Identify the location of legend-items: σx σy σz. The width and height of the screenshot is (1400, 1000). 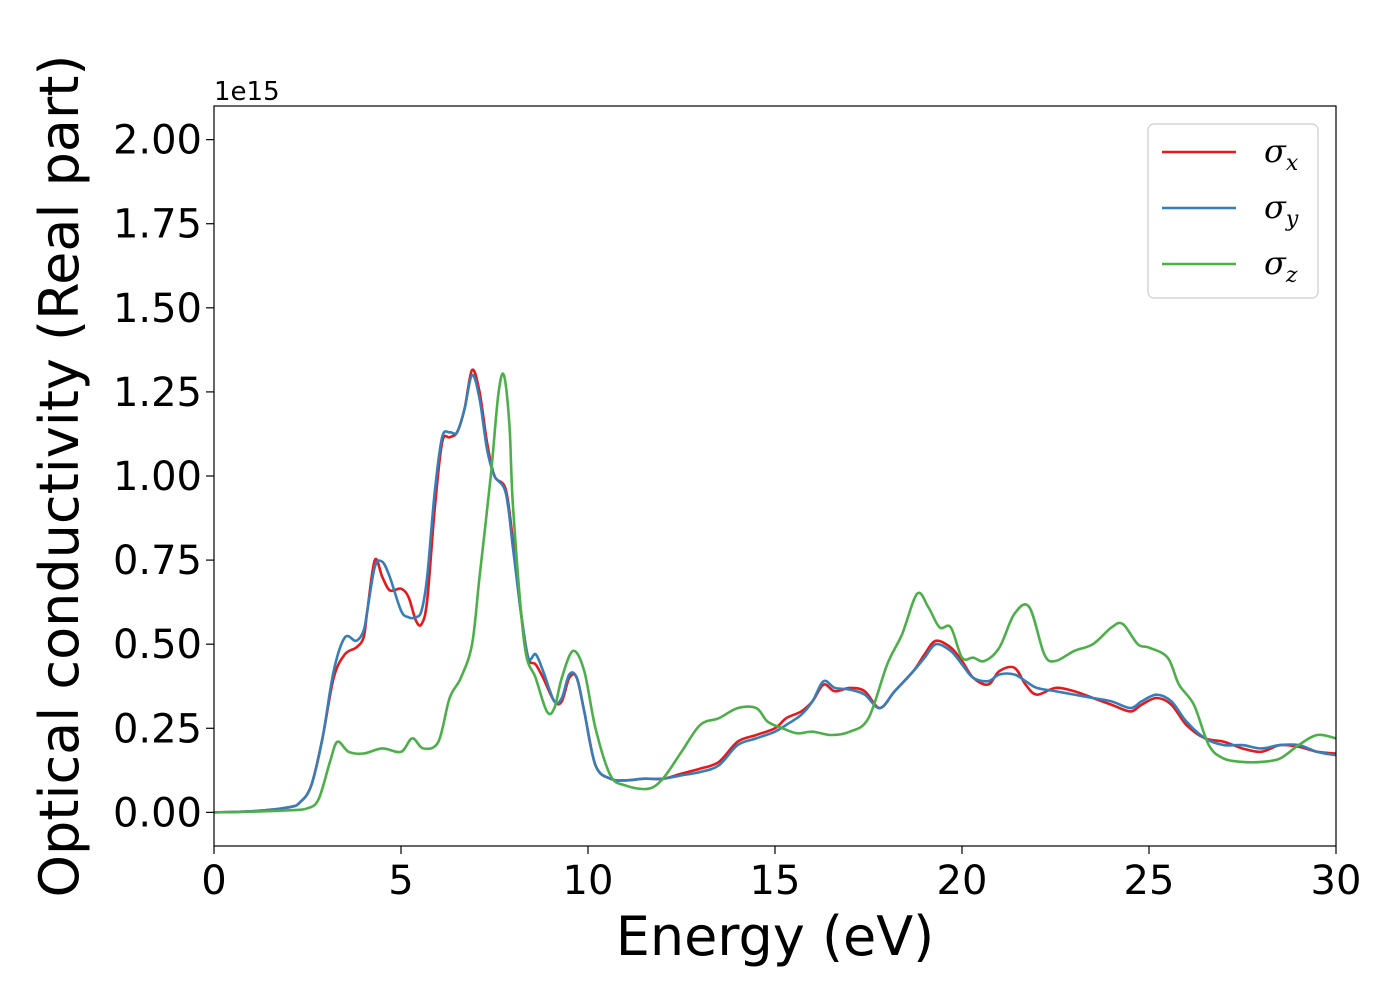
(1230, 210).